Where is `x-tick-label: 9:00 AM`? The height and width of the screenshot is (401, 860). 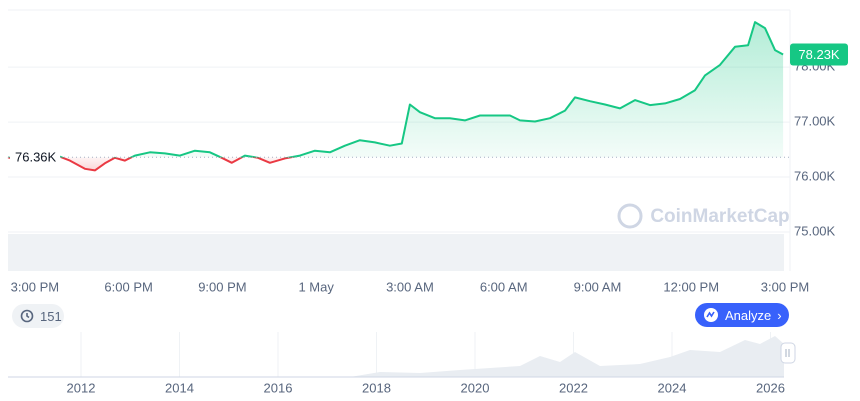
x-tick-label: 9:00 AM is located at coordinates (598, 286).